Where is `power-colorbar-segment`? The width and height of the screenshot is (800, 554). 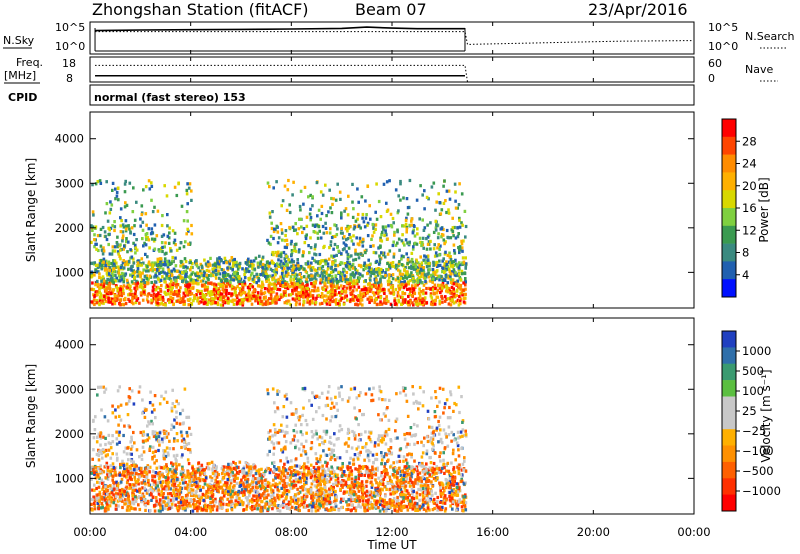
power-colorbar-segment is located at coordinates (729, 181).